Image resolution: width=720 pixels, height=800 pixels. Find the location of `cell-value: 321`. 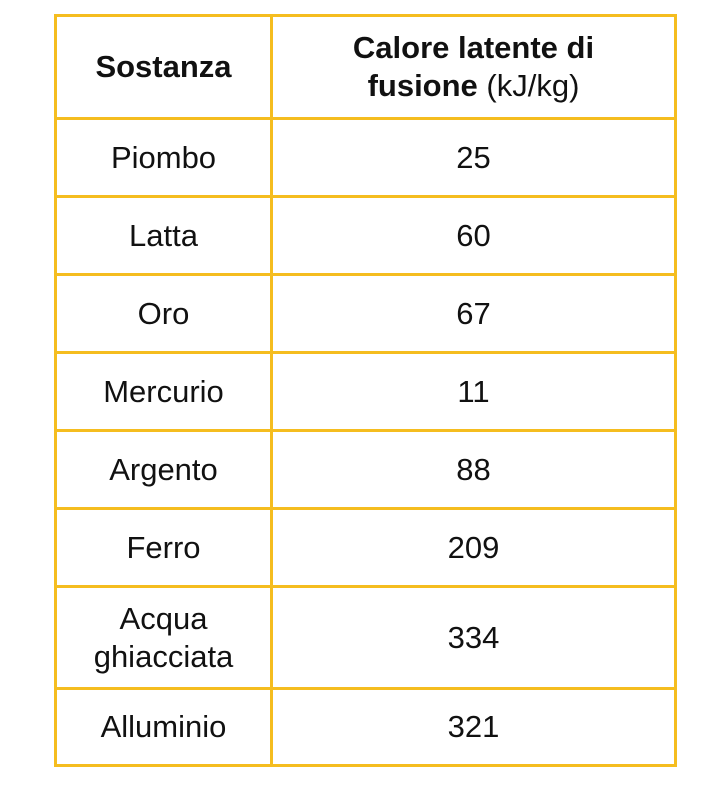

cell-value: 321 is located at coordinates (473, 727).